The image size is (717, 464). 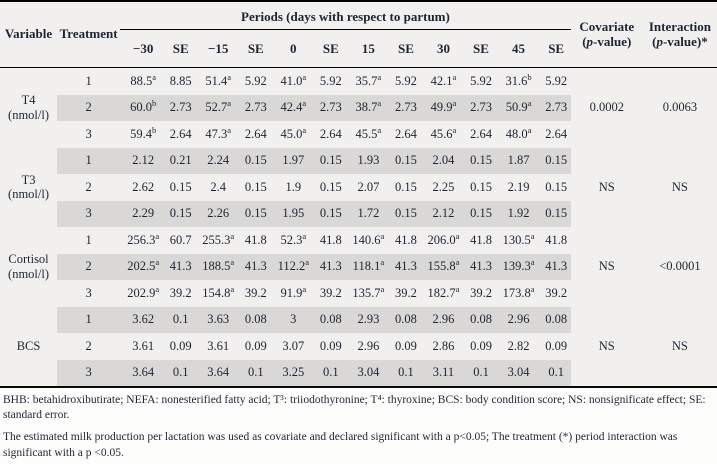 What do you see at coordinates (680, 35) in the screenshot?
I see `col-header-interaction: Interaction (p-value)*` at bounding box center [680, 35].